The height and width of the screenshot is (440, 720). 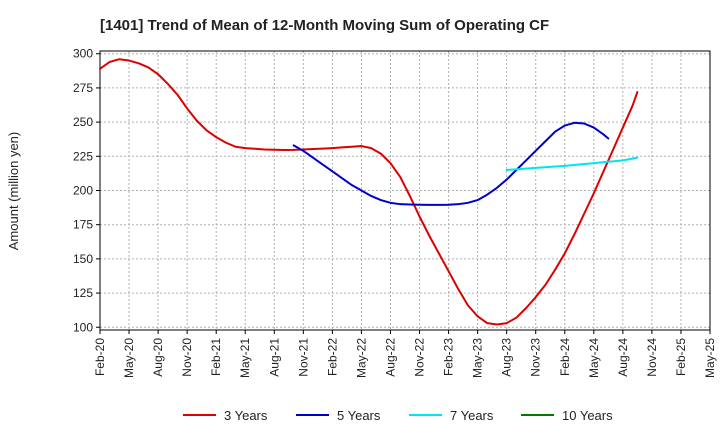 I want to click on x-tick-label: Nov-24, so click(x=652, y=357).